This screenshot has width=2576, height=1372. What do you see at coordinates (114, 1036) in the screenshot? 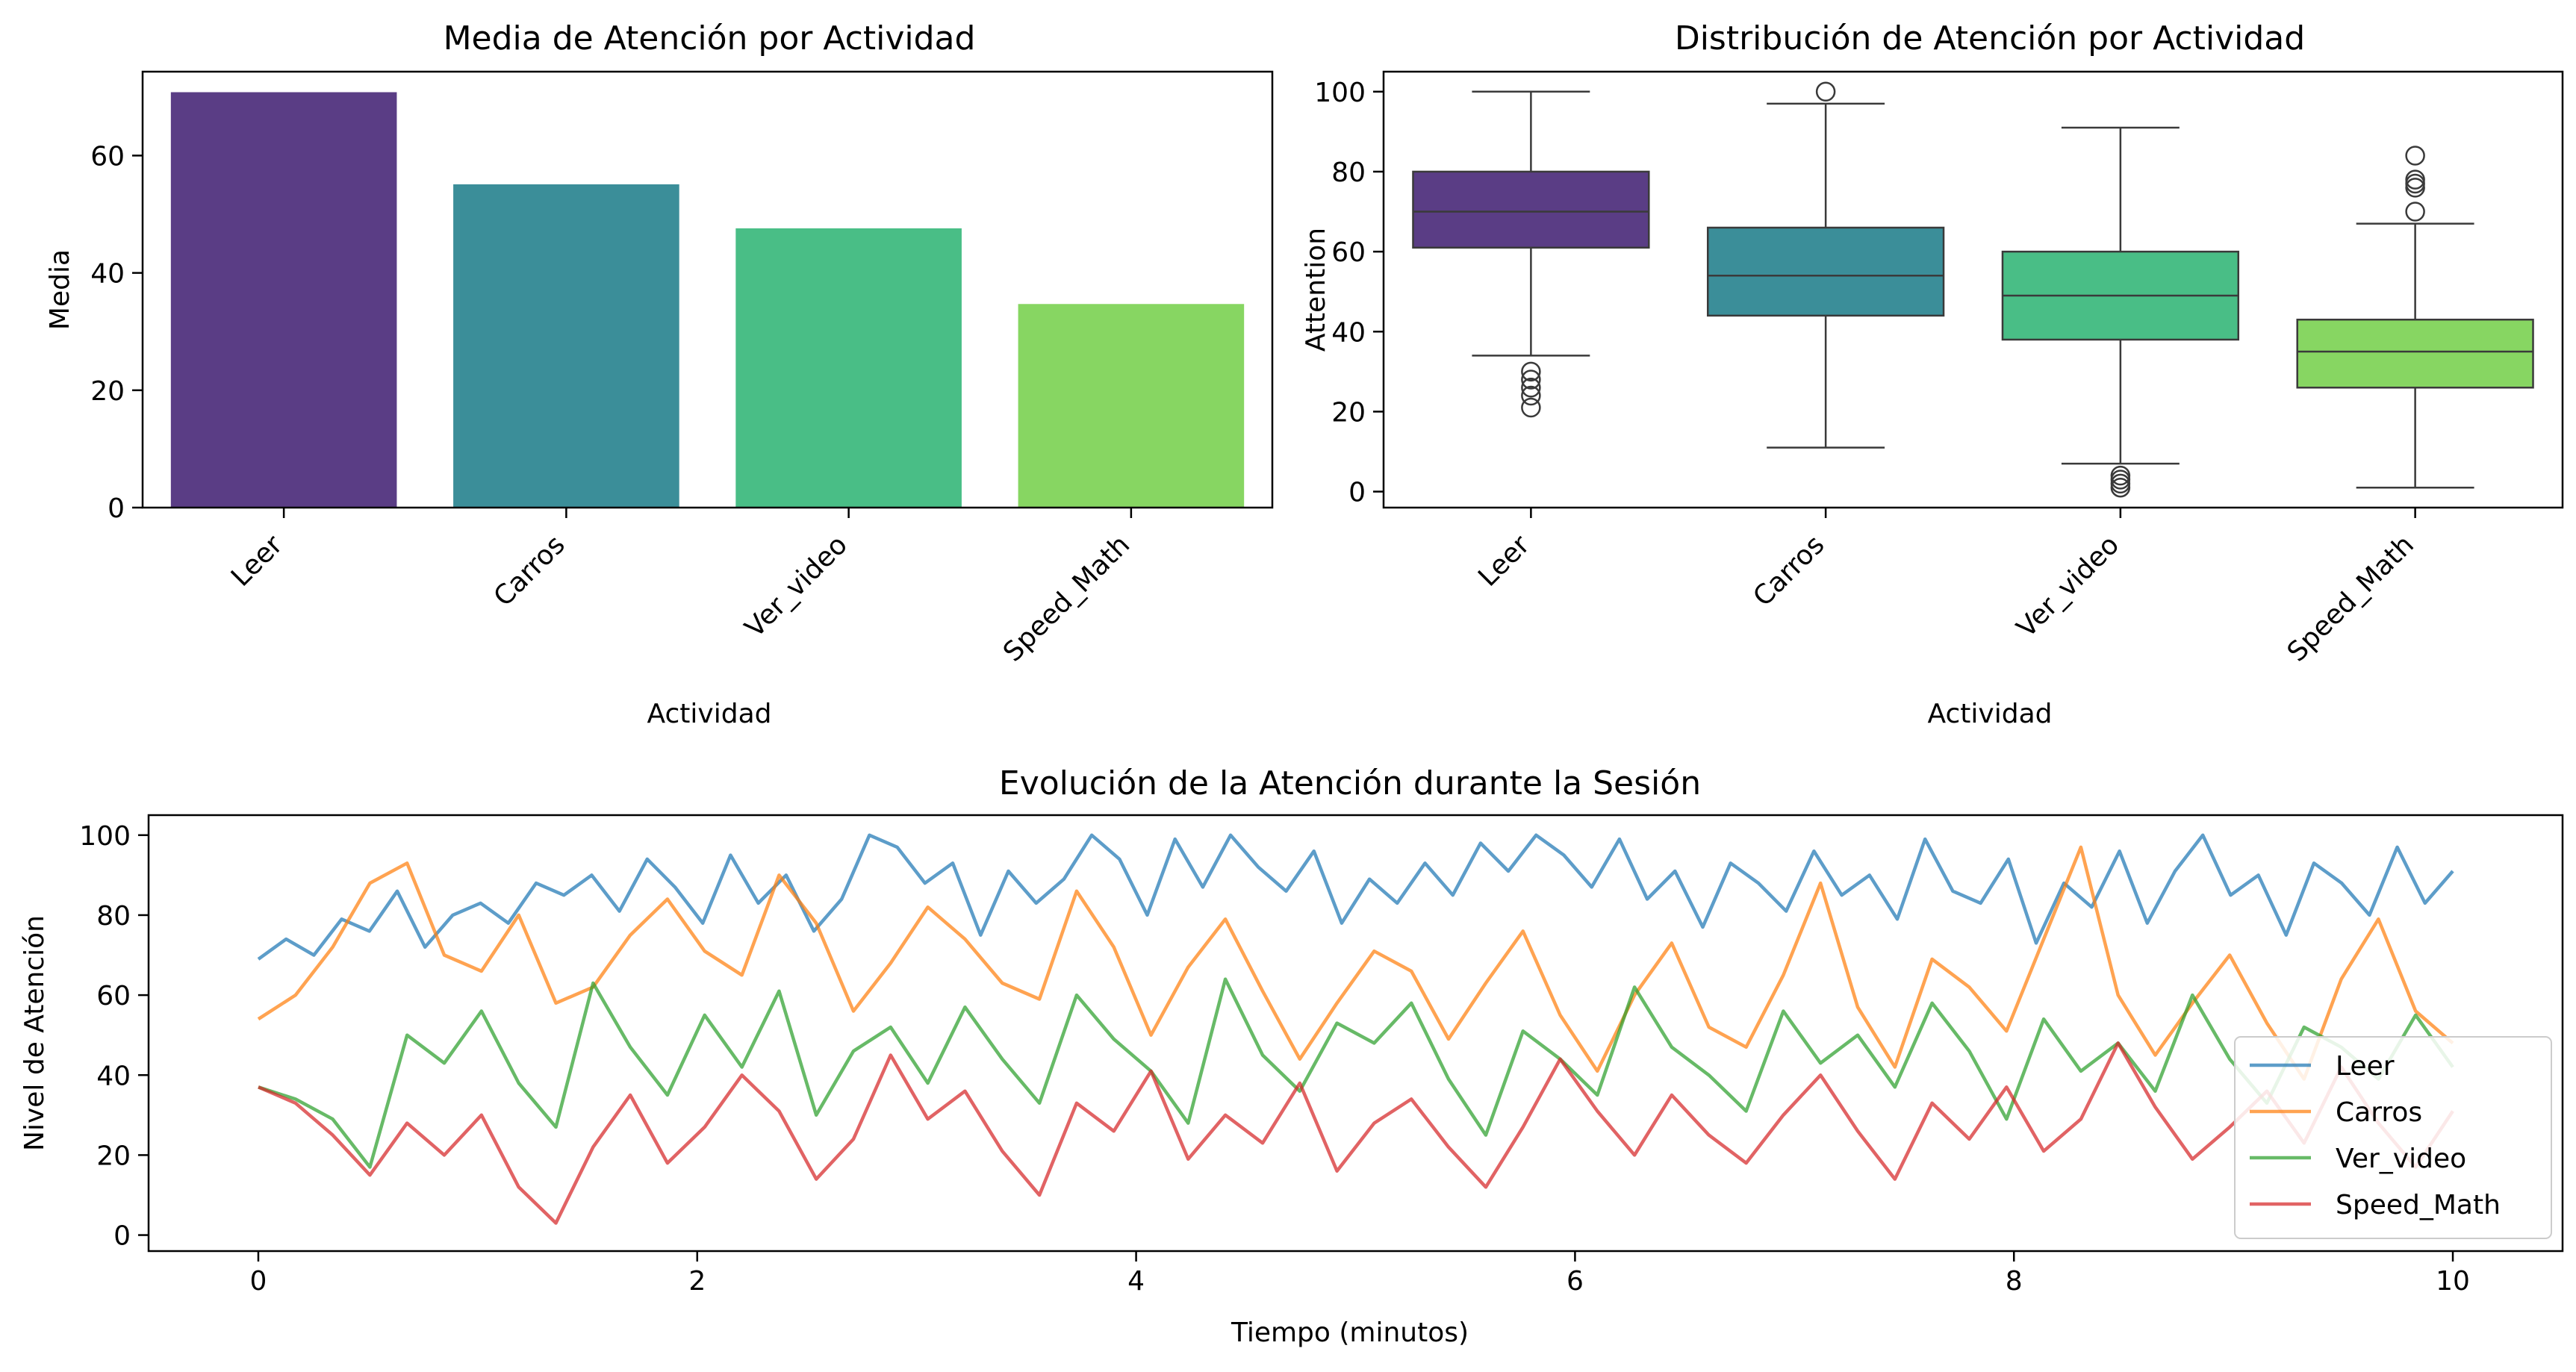
I see `line-chart-y-ticks: 0 20 40 60 80 100` at bounding box center [114, 1036].